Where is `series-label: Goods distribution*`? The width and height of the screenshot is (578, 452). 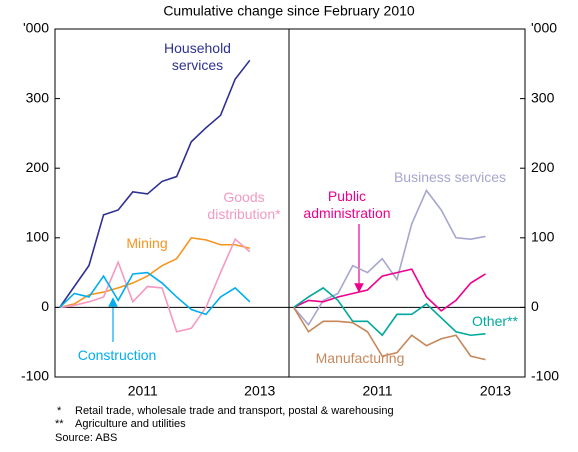
series-label: Goods distribution* is located at coordinates (244, 205).